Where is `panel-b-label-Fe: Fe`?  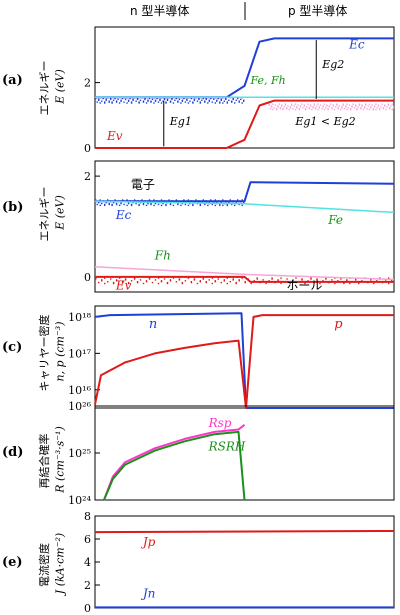
panel-b-label-Fe: Fe is located at coordinates (335, 220).